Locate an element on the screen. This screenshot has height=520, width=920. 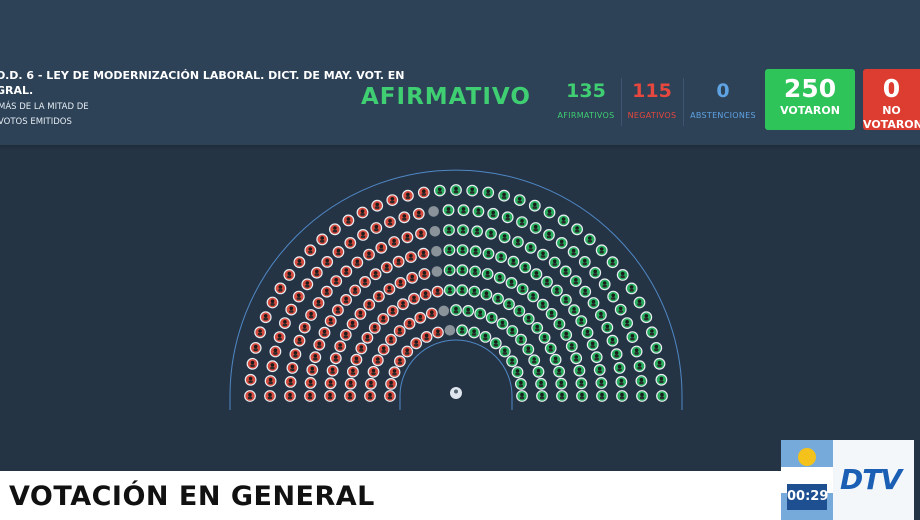
clock: 00:29 is located at coordinates (807, 497).